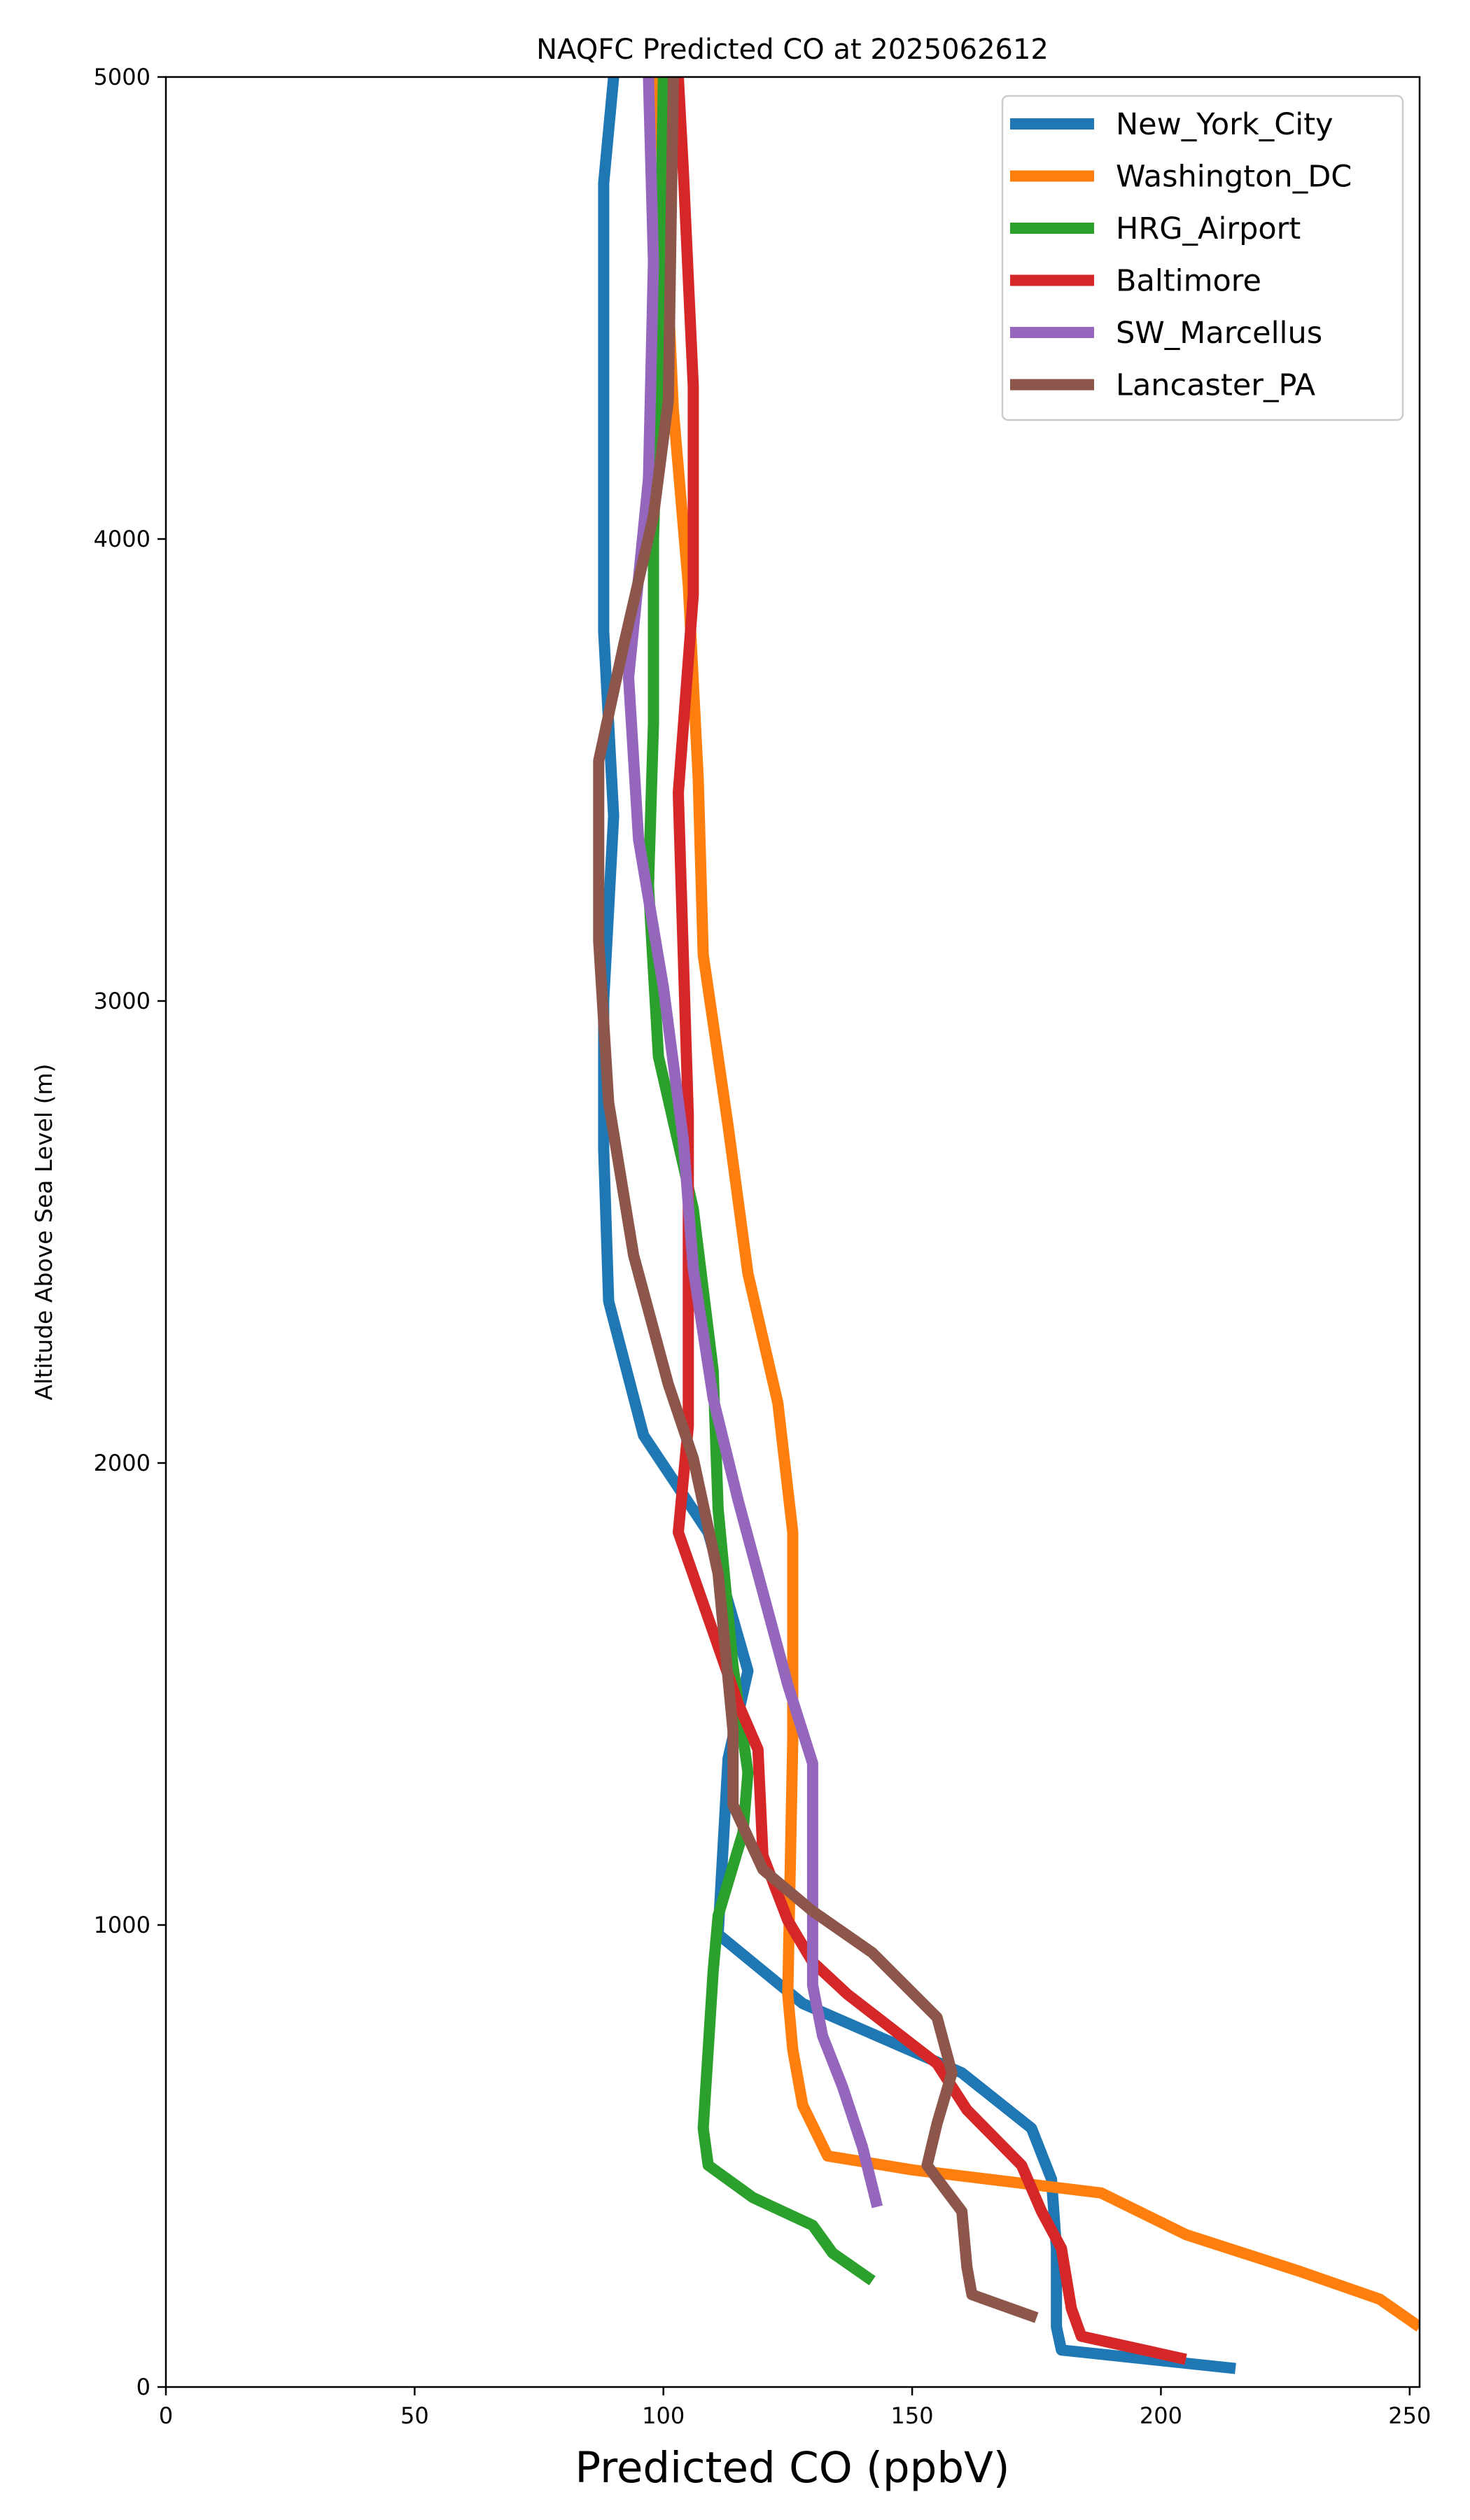  I want to click on x-tick-label: 150, so click(912, 2415).